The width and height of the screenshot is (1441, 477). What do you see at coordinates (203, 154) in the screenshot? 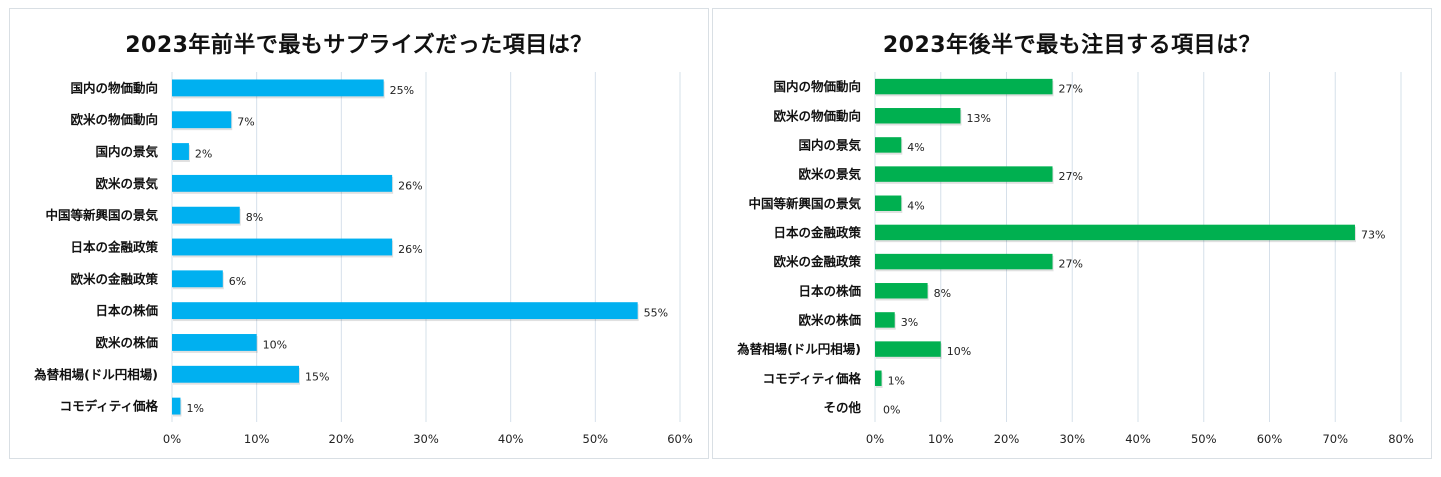
I see `data-label: 2%` at bounding box center [203, 154].